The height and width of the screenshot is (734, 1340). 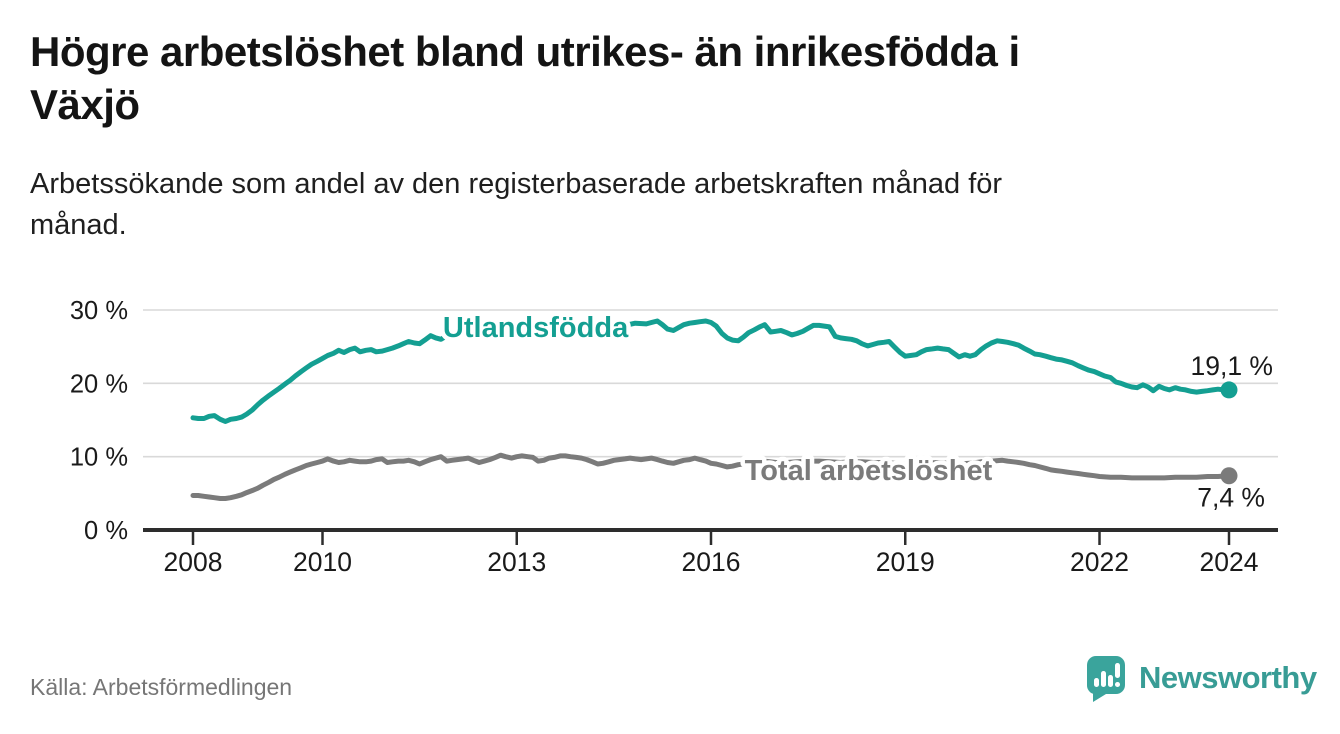 What do you see at coordinates (1231, 366) in the screenshot?
I see `series-end-label-0: 19,1 %` at bounding box center [1231, 366].